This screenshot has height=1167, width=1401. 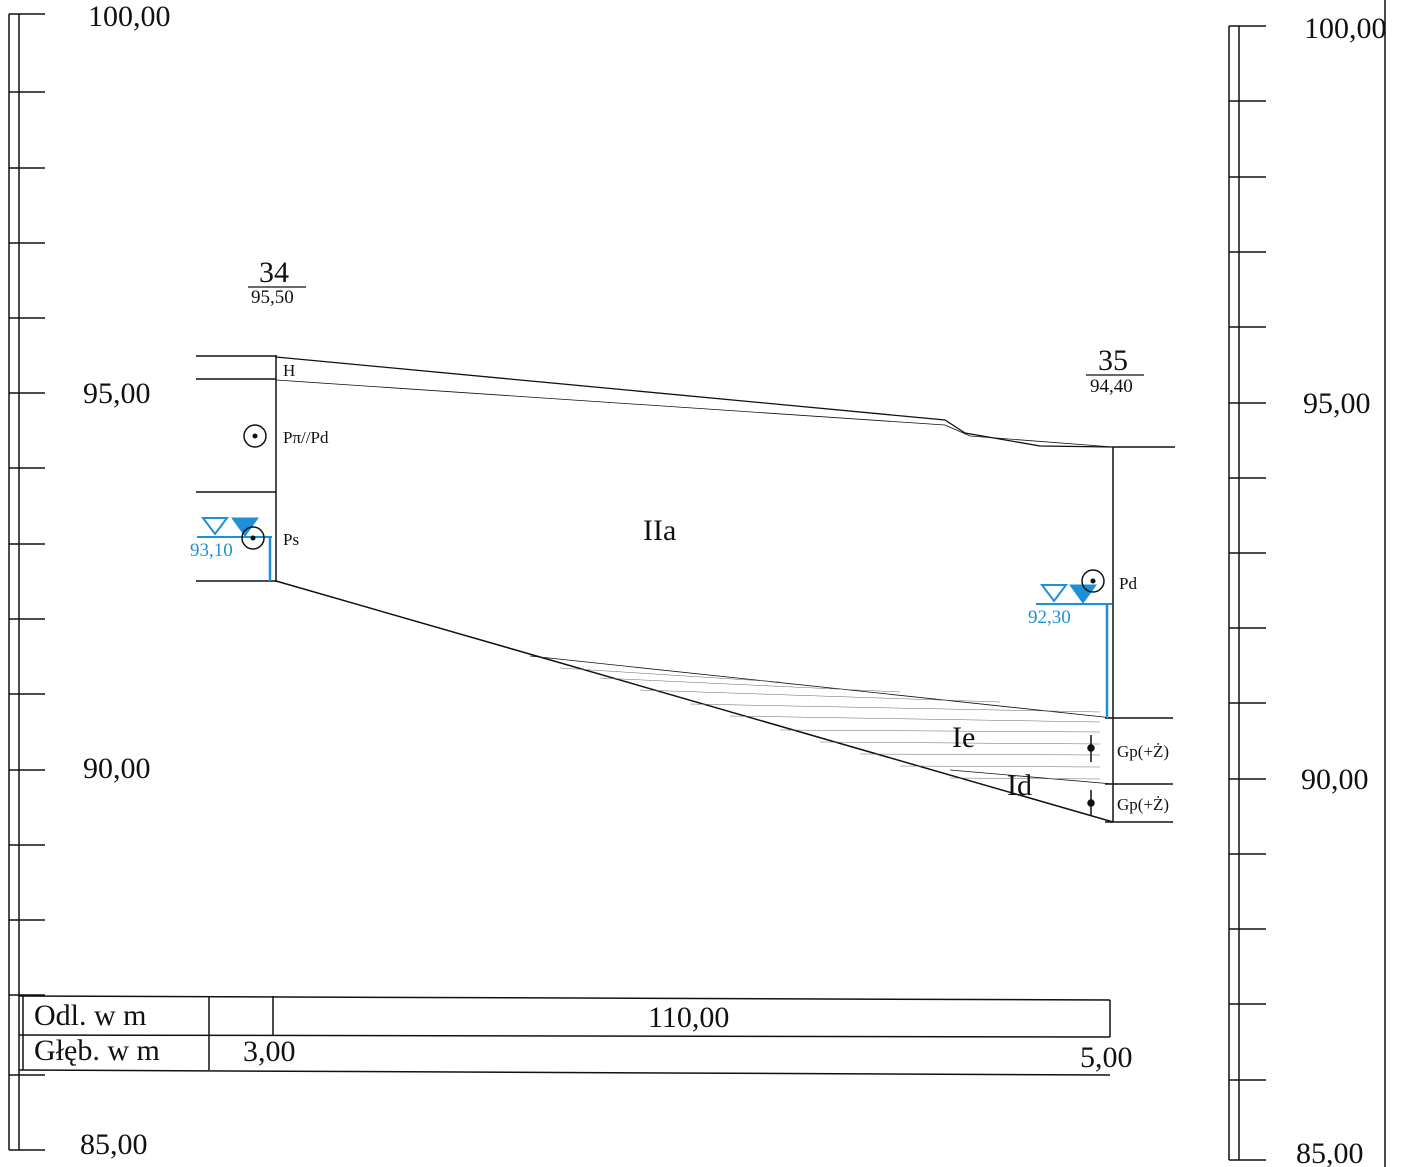 I want to click on layer-label-gp-2: Gp(+Ż), so click(x=1143, y=804).